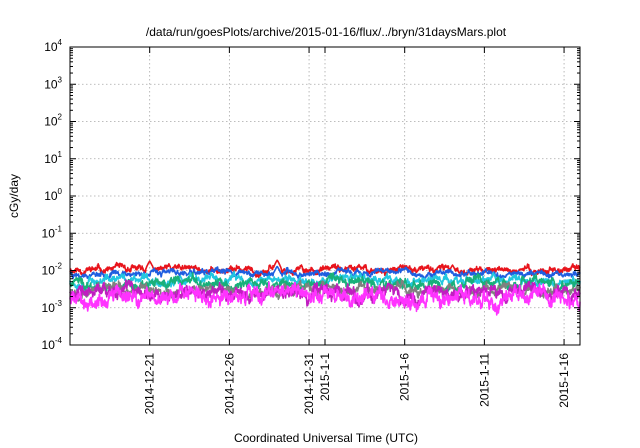  Describe the element at coordinates (325, 377) in the screenshot. I see `x-tick-label: 2015-1-1` at that location.